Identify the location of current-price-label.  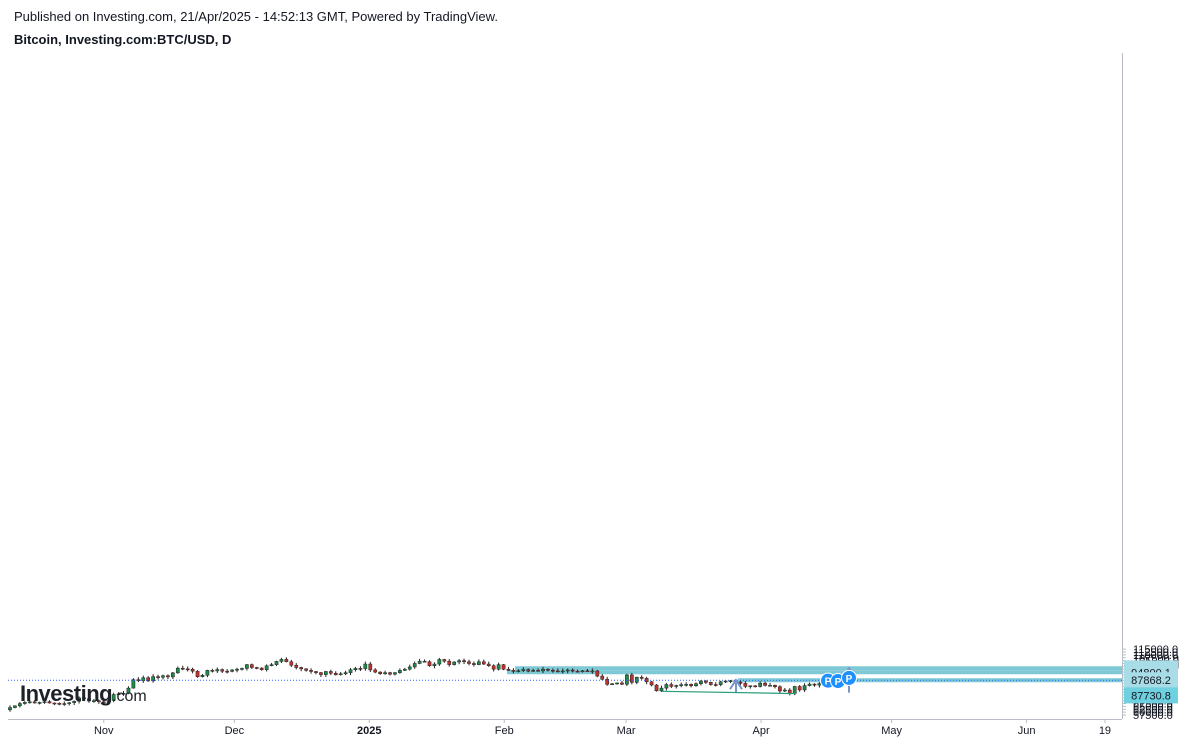
(1151, 695).